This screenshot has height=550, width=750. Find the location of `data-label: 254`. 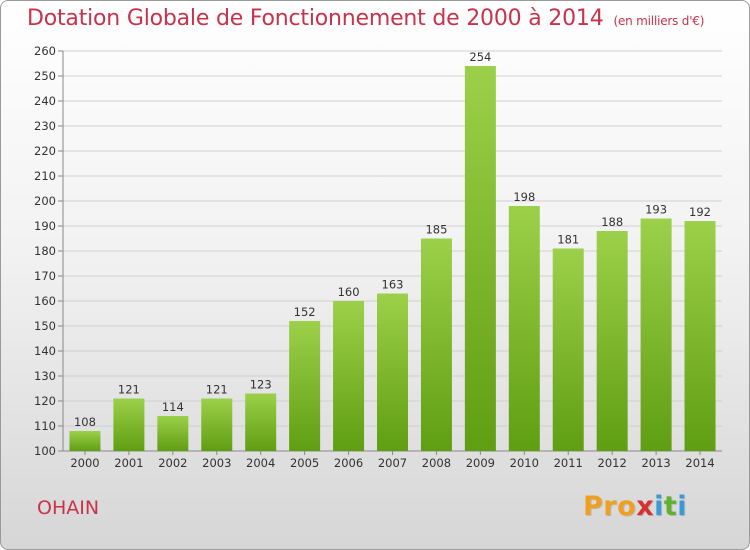

data-label: 254 is located at coordinates (480, 57).